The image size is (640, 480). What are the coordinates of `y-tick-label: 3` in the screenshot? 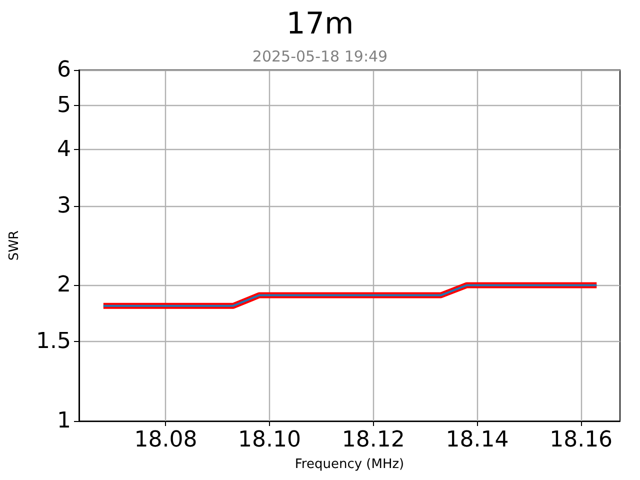 It's located at (64, 205).